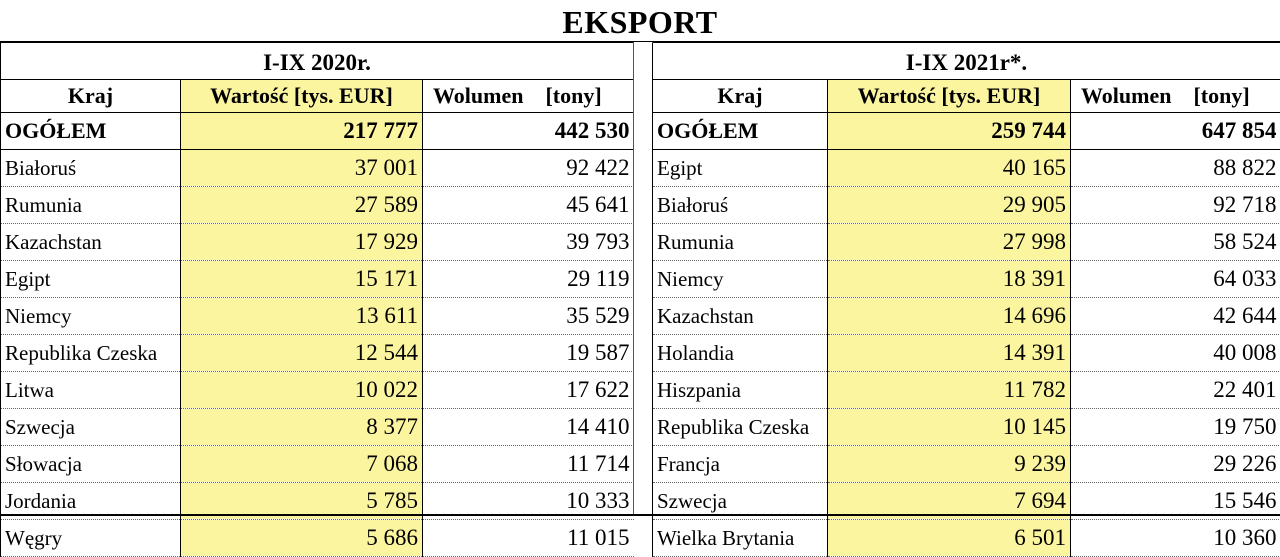  I want to click on total-row: OGÓŁEM 259 744 647 854, so click(966, 131).